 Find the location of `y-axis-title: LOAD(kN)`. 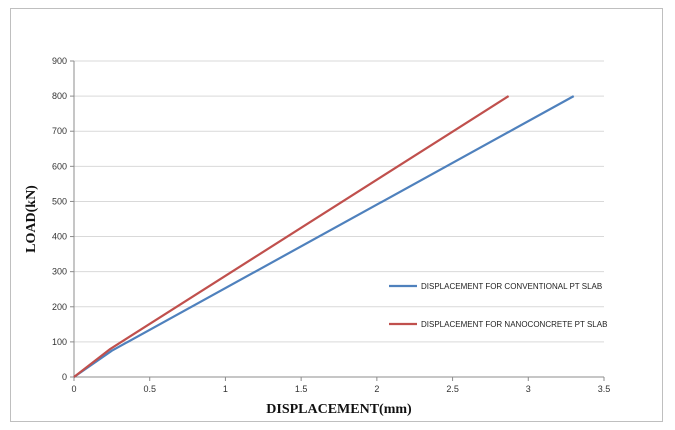

y-axis-title: LOAD(kN) is located at coordinates (31, 219).